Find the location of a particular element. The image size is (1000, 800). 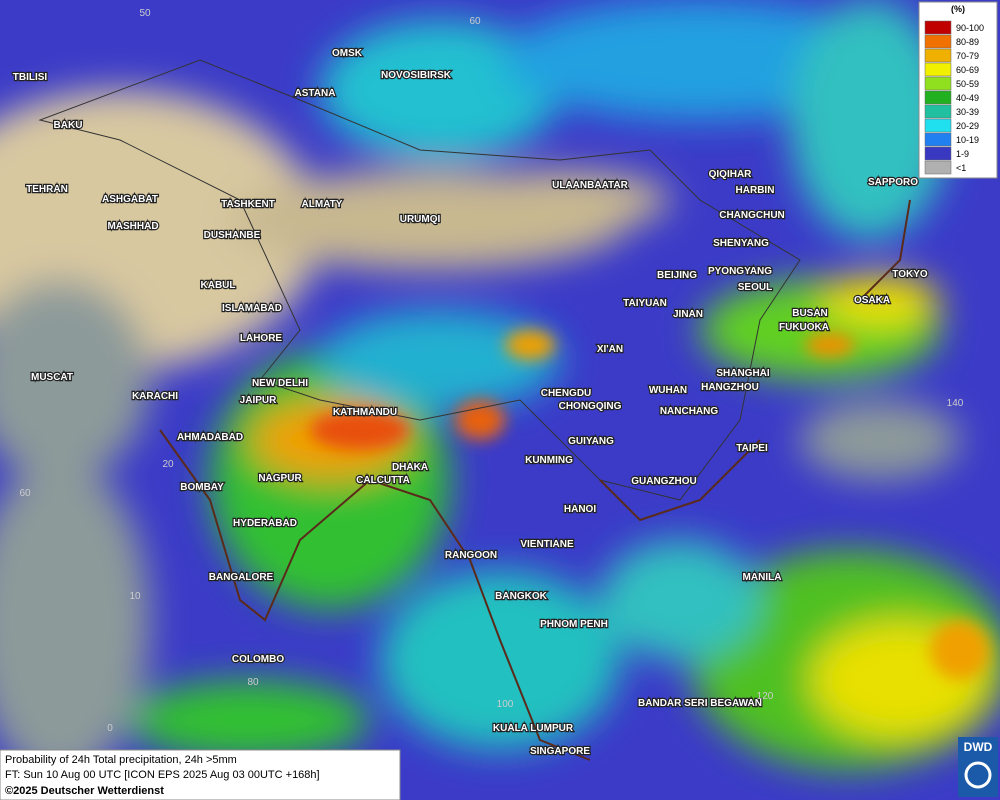

grid-label: 20 is located at coordinates (168, 464).